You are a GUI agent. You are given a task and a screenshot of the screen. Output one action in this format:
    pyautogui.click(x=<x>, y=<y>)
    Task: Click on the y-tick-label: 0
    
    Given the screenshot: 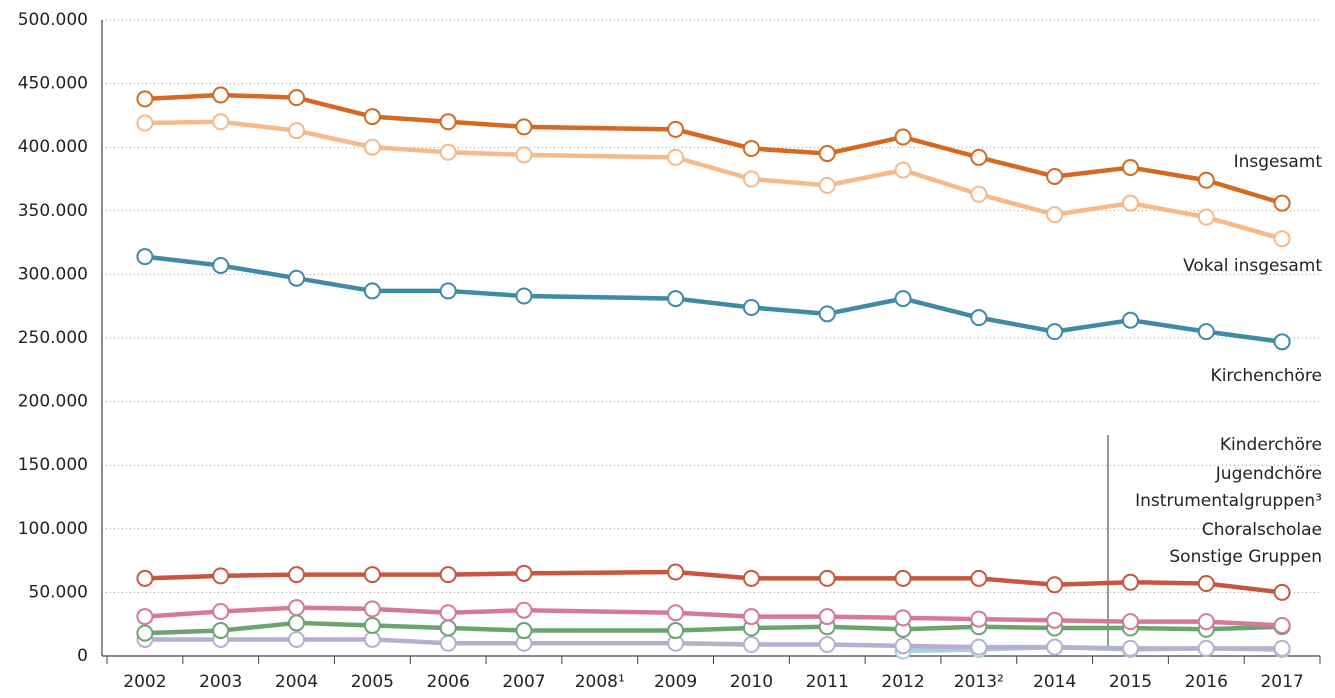 What is the action you would take?
    pyautogui.click(x=82, y=656)
    